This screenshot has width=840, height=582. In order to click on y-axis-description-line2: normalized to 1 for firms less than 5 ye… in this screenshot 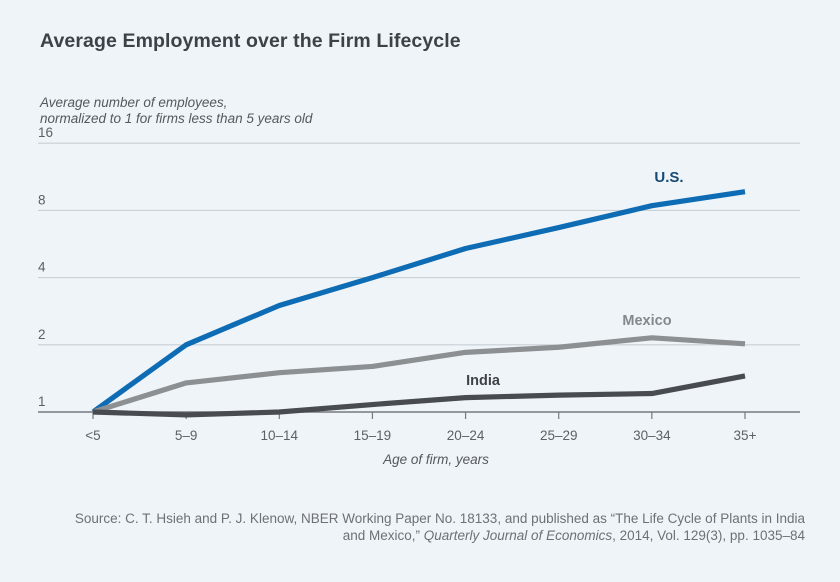, I will do `click(176, 118)`.